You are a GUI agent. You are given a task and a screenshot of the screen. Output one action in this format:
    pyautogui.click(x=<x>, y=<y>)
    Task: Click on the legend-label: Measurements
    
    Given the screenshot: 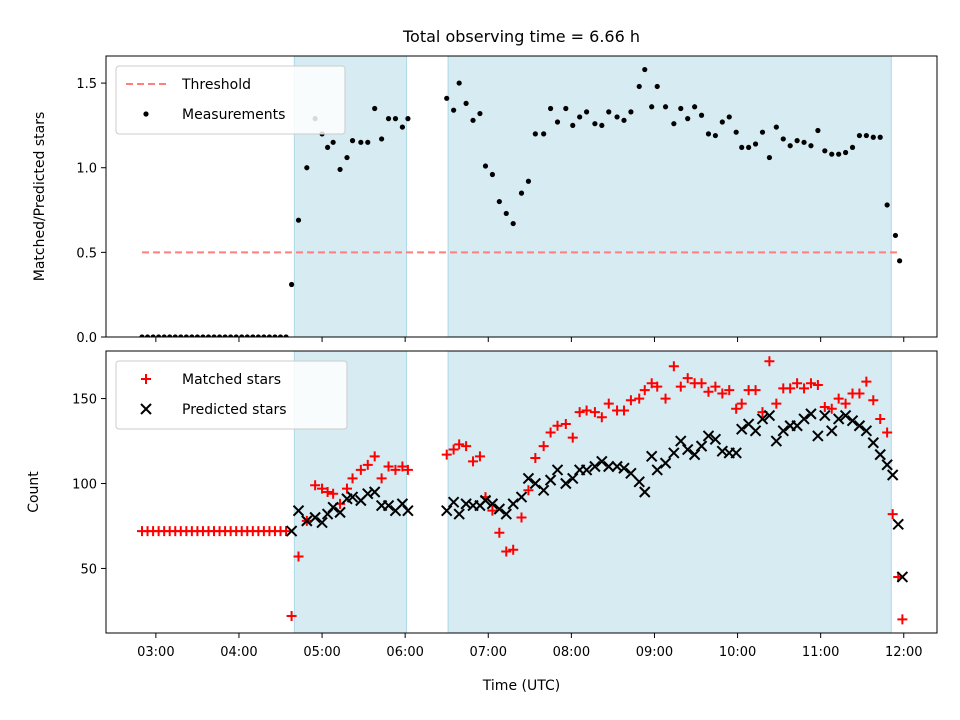 What is the action you would take?
    pyautogui.click(x=233, y=115)
    